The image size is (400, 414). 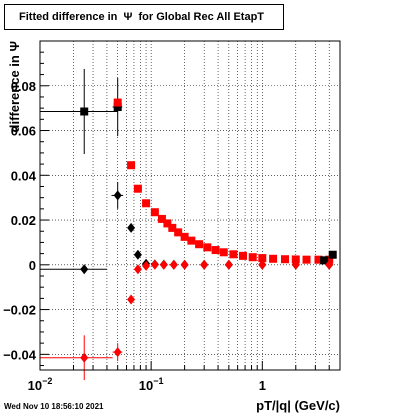 What do you see at coordinates (298, 405) in the screenshot?
I see `x-axis-label: pT/|q| (GeV/c)` at bounding box center [298, 405].